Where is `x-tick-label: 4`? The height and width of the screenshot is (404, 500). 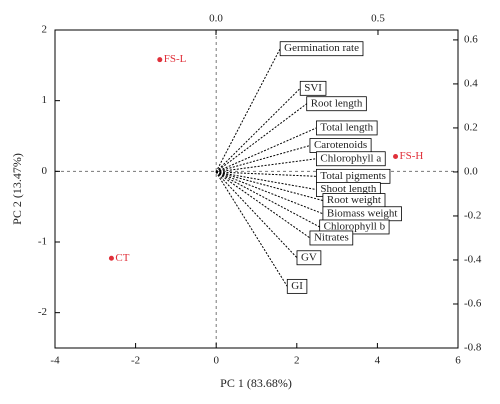
x-tick-label: 4 is located at coordinates (378, 361).